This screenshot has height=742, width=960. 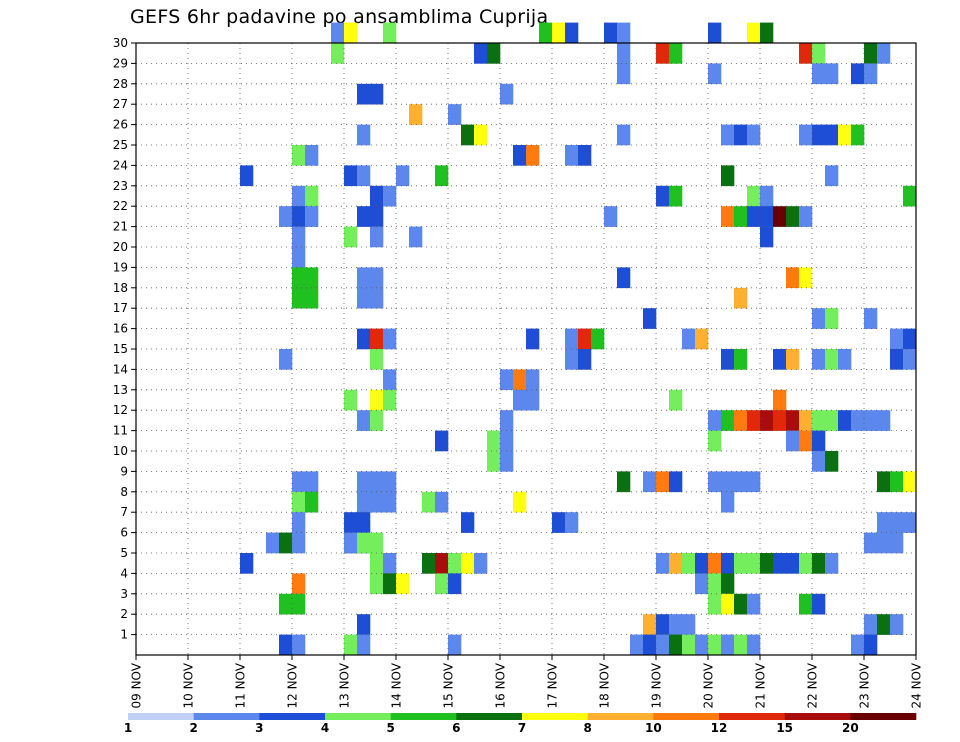 I want to click on y-tick-label: 6, so click(x=124, y=533).